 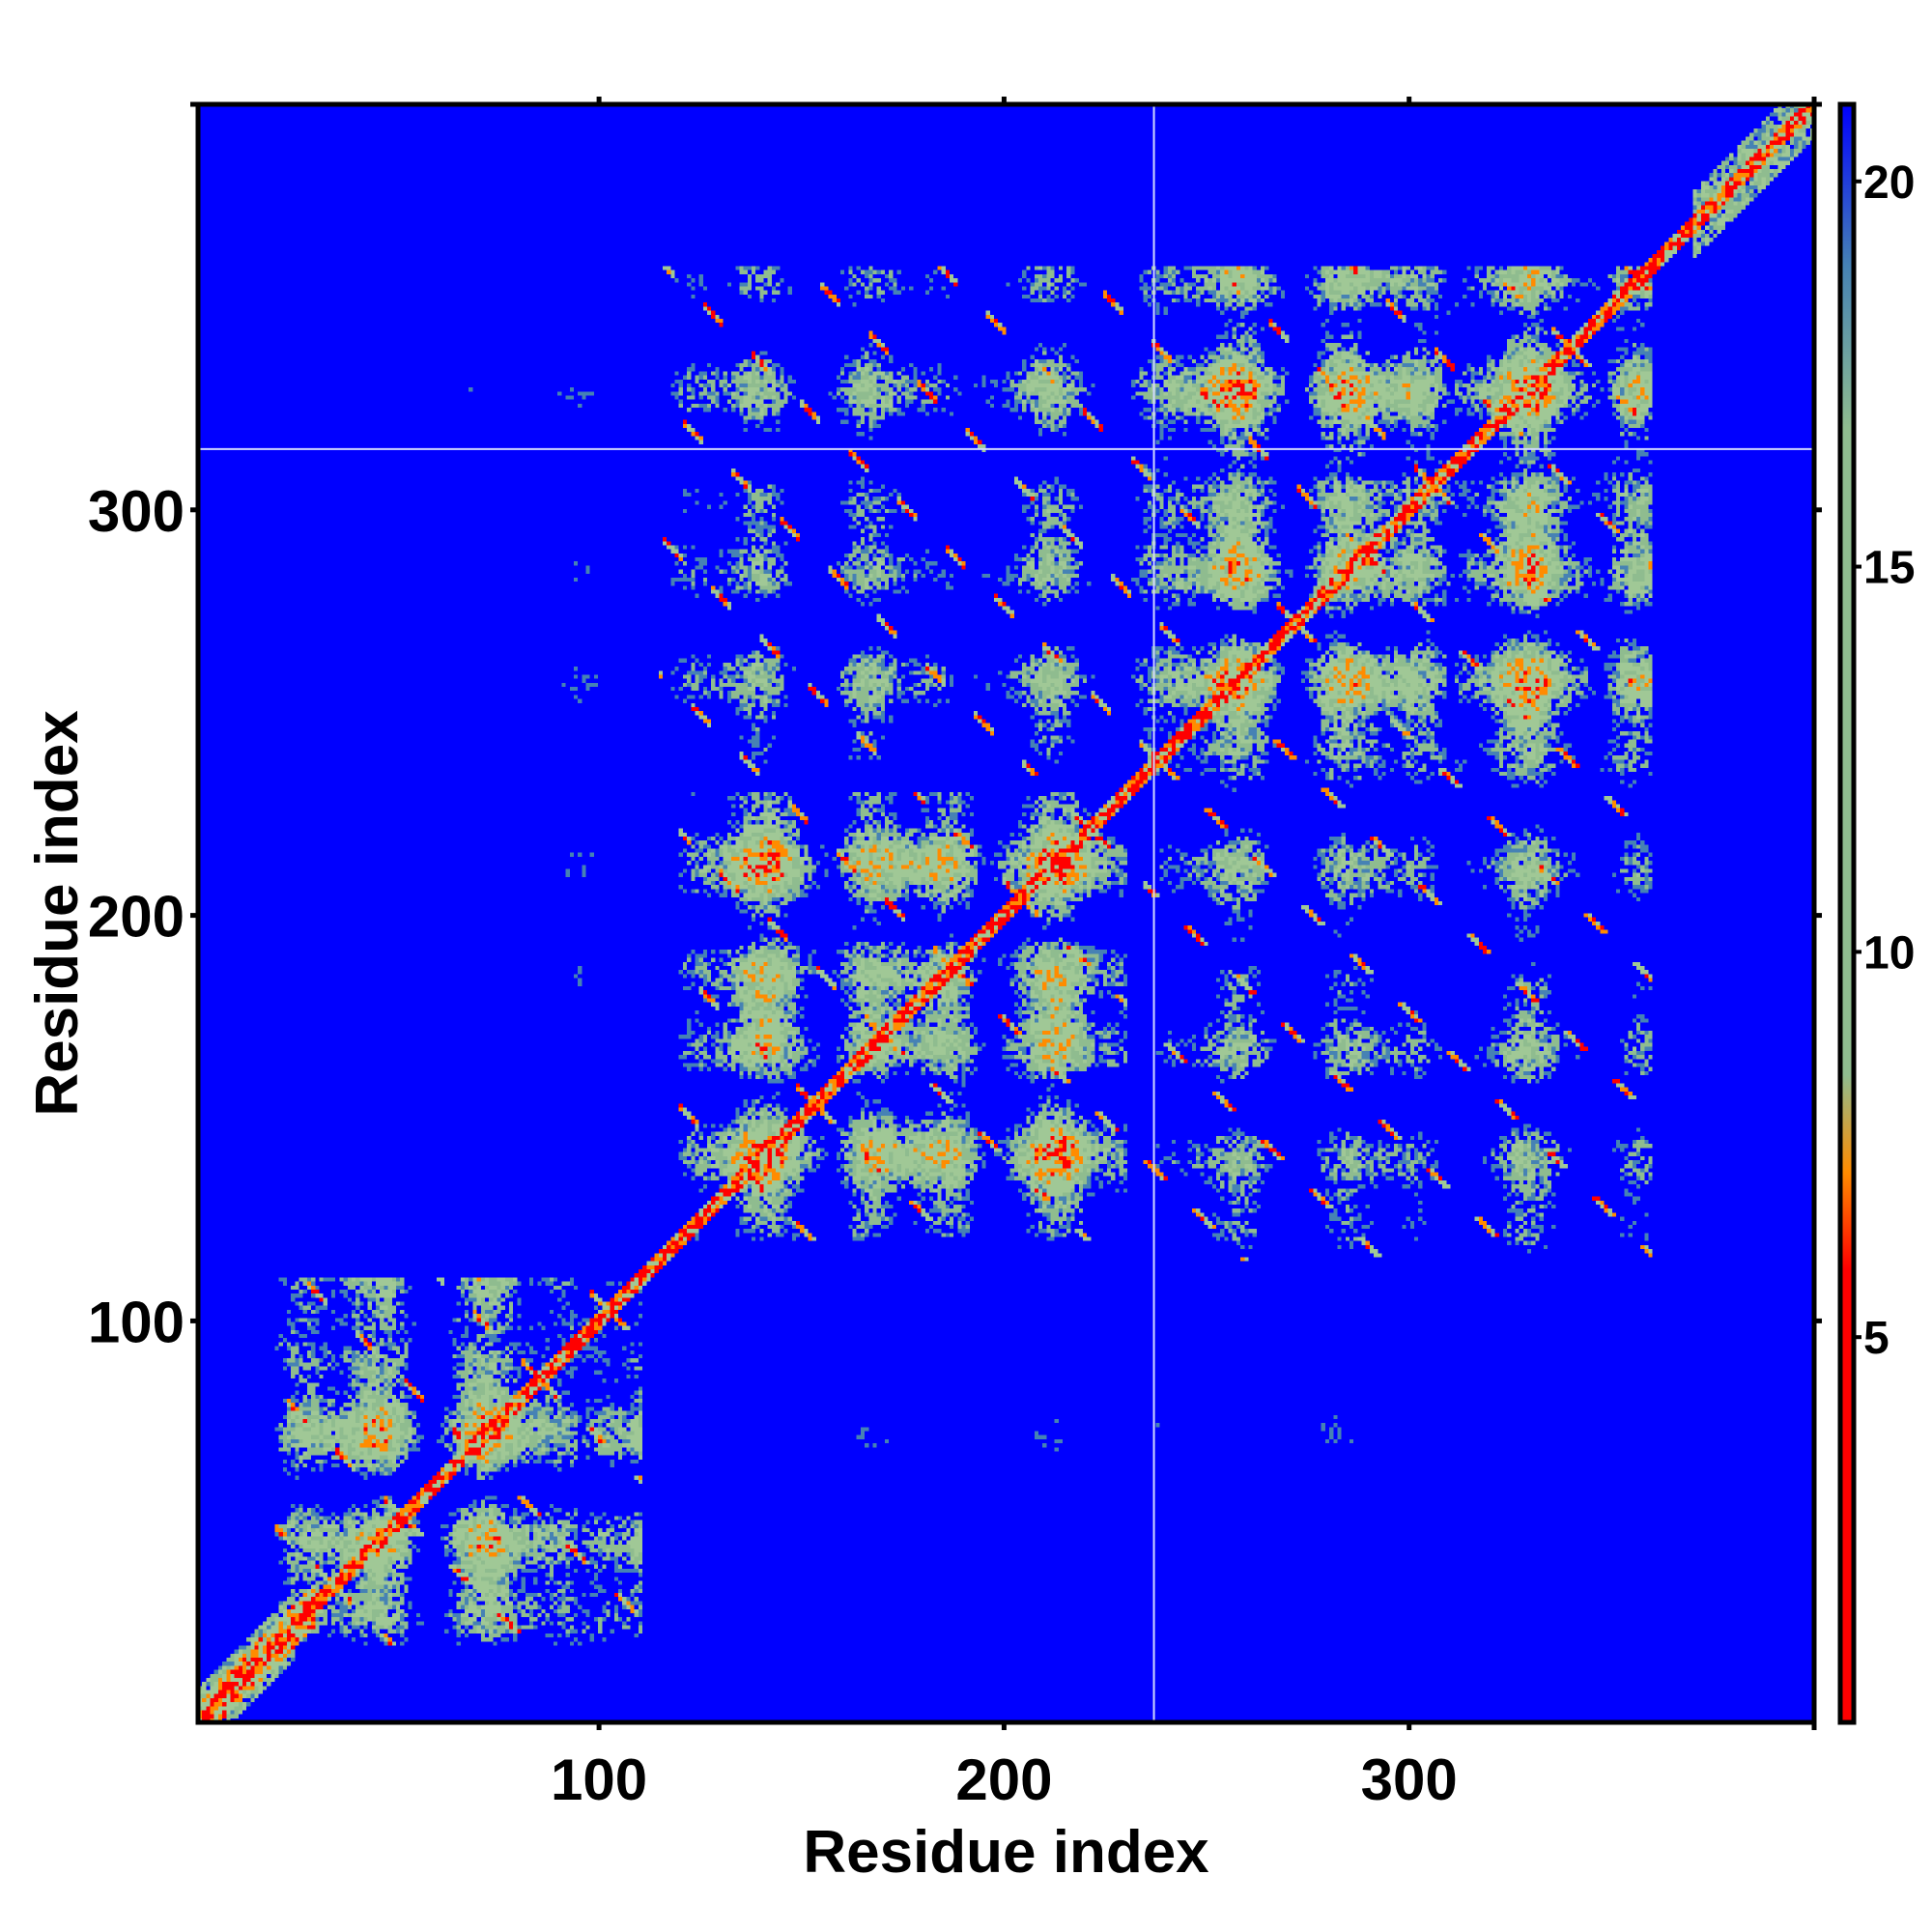 I want to click on y-tick-label: 100, so click(x=136, y=1322).